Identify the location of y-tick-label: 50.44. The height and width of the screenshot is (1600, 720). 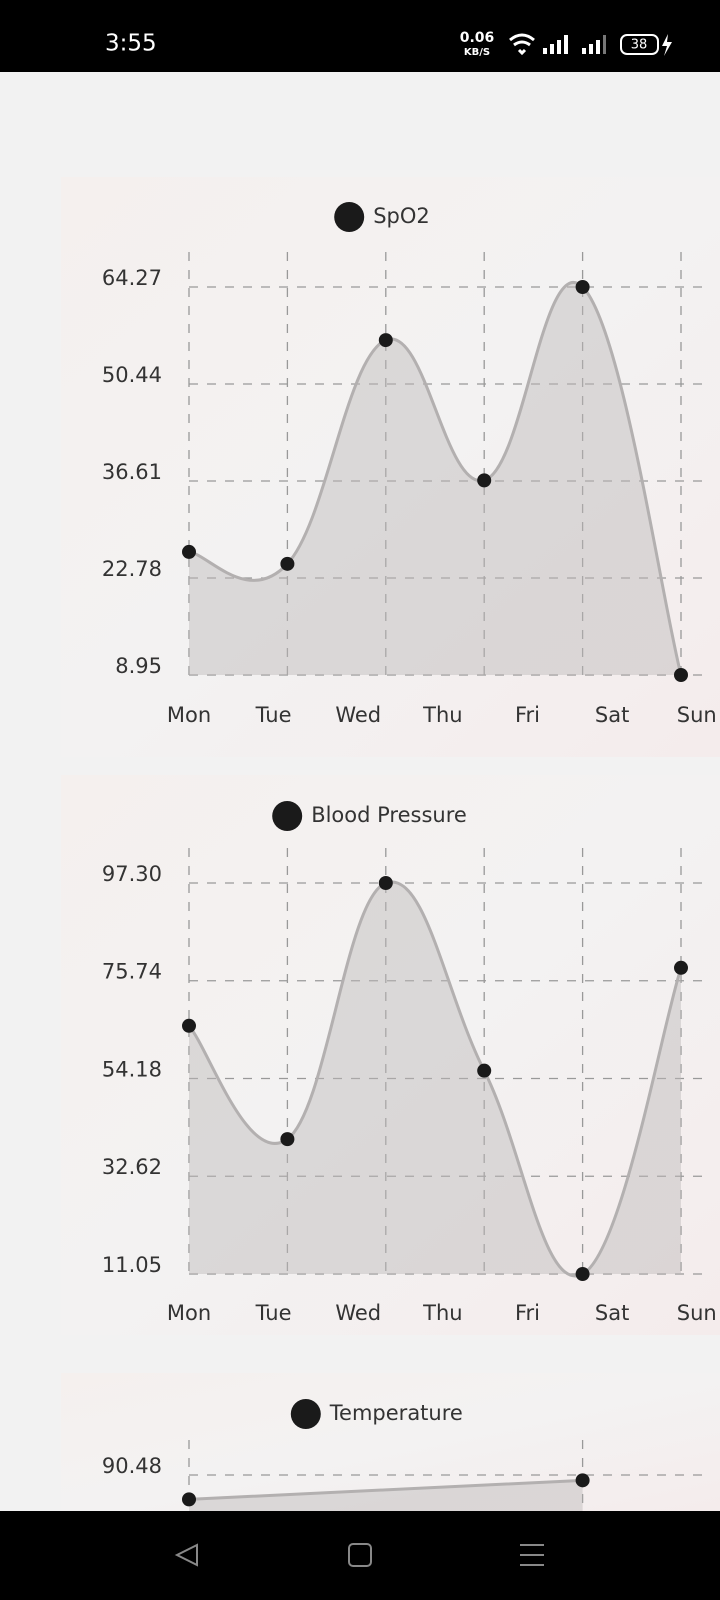
(132, 375).